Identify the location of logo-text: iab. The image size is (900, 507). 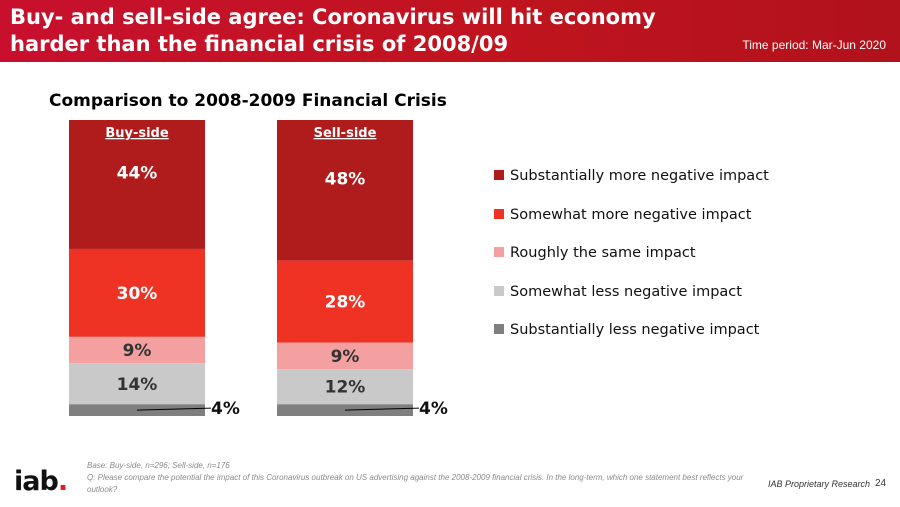
(36, 481).